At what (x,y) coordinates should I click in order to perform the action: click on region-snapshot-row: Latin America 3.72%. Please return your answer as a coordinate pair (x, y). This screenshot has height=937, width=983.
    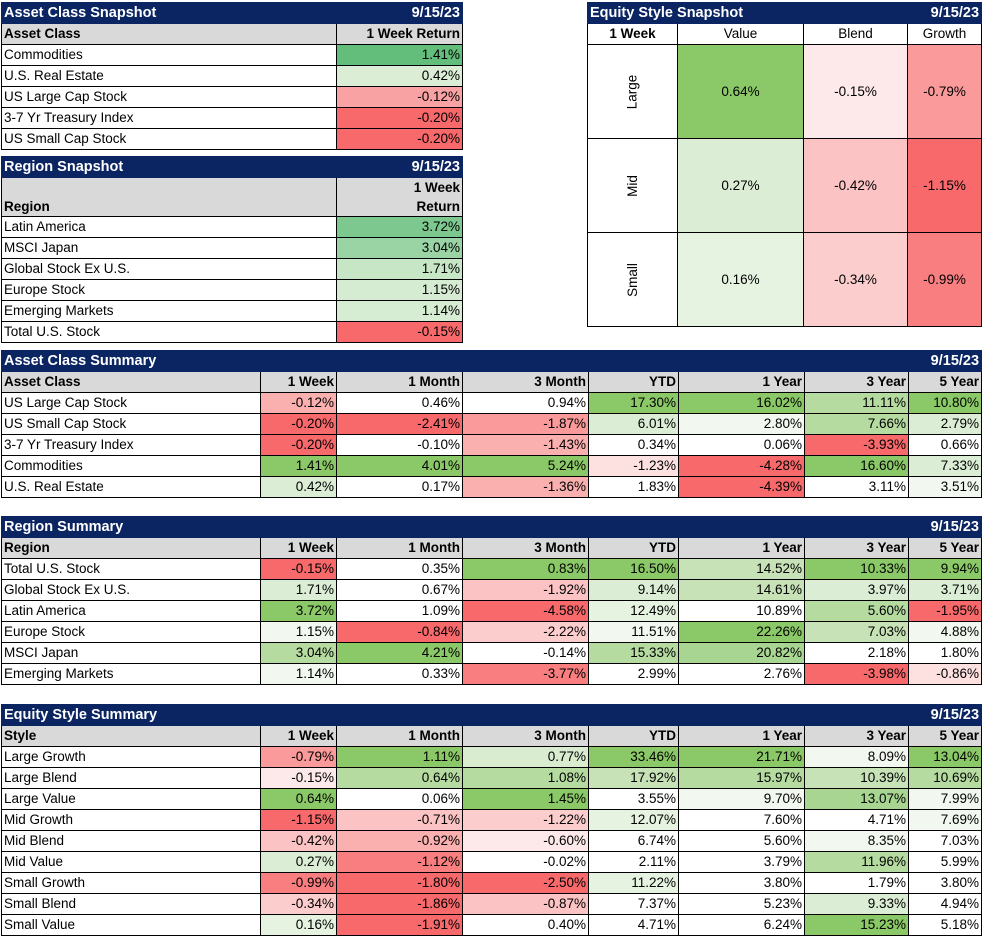
    Looking at the image, I should click on (232, 227).